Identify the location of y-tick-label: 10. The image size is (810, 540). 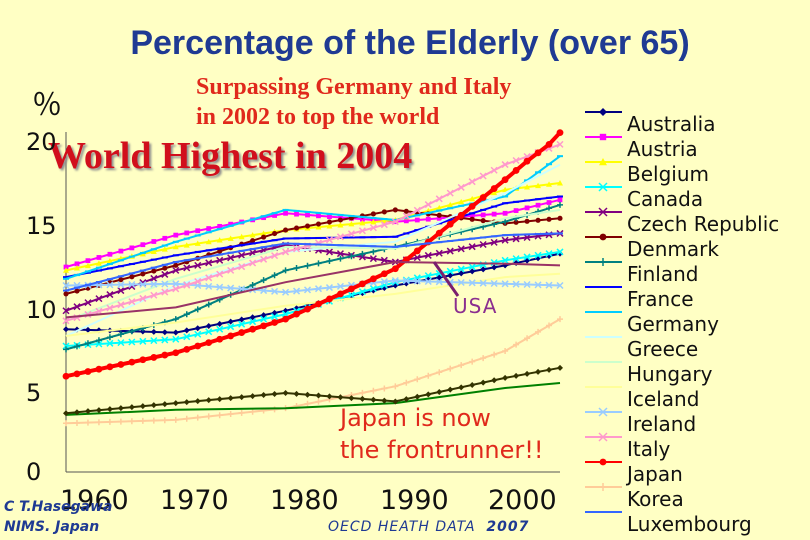
(41, 310).